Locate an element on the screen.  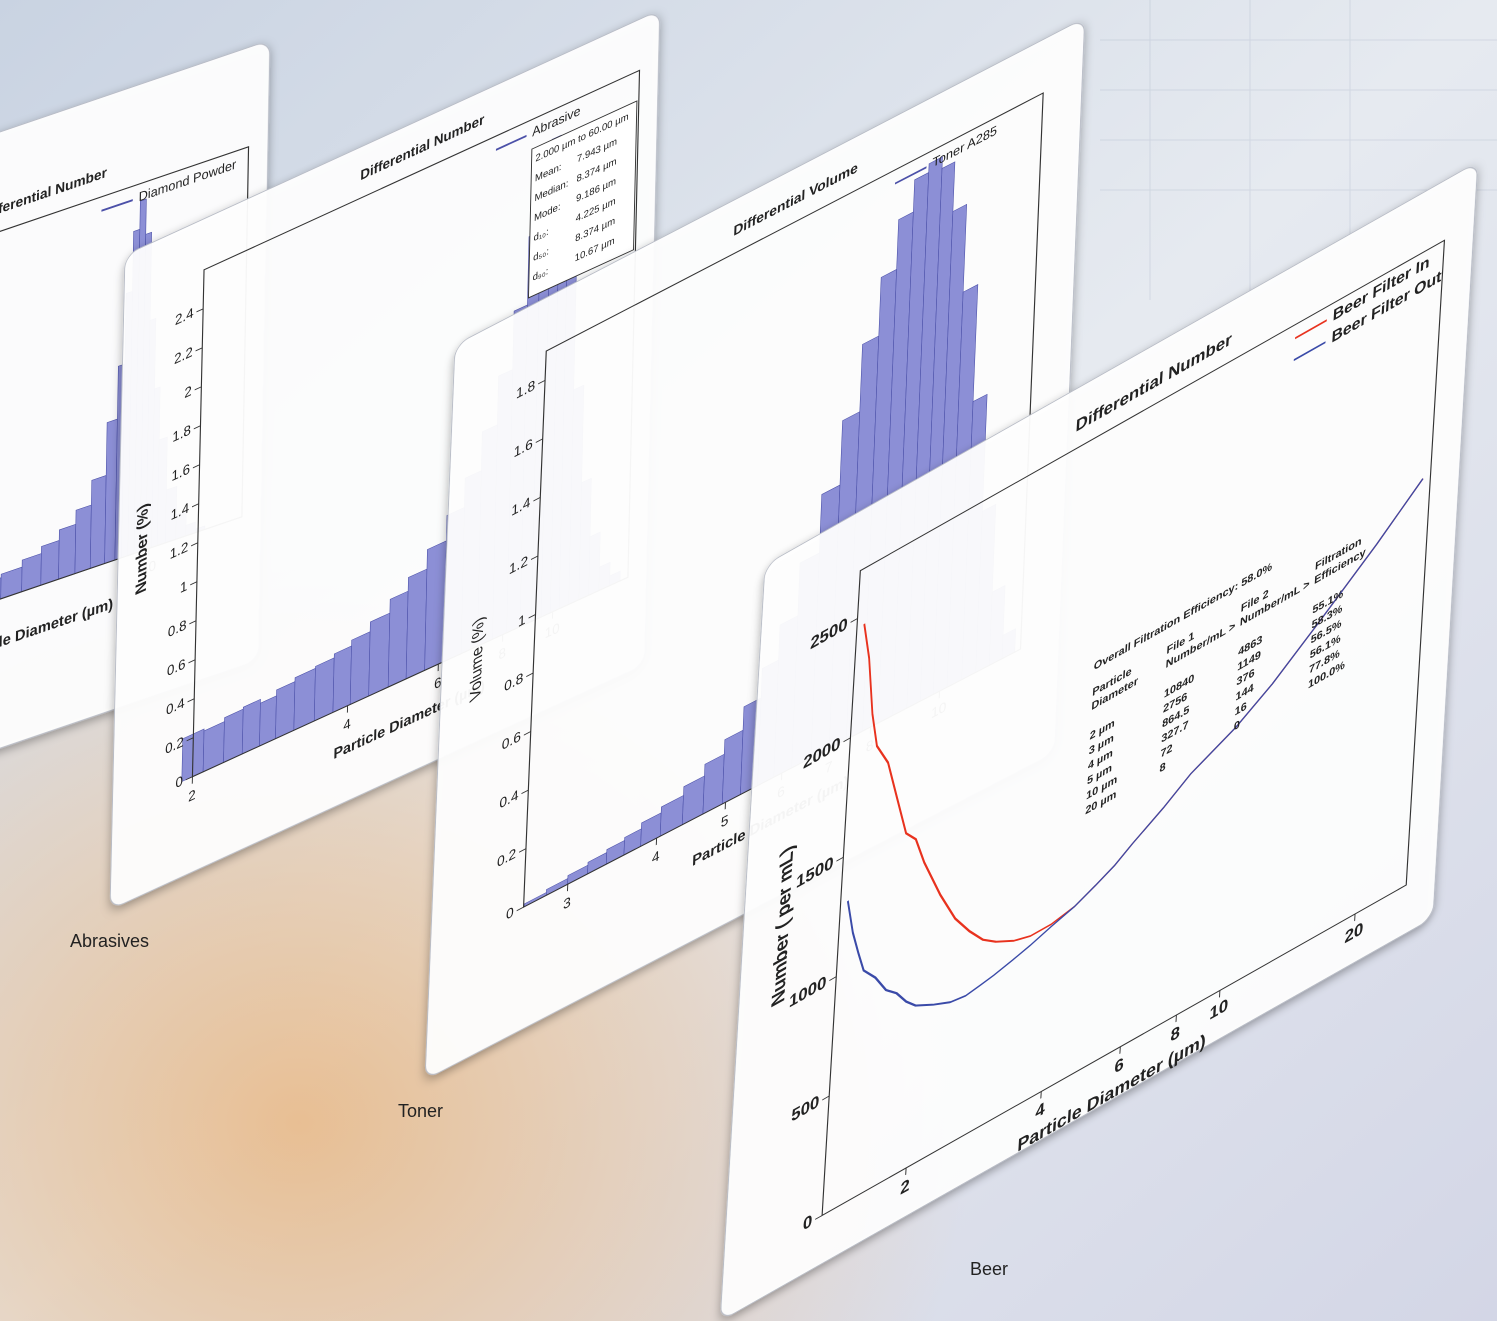
x-tick-label: 8 is located at coordinates (1175, 1034).